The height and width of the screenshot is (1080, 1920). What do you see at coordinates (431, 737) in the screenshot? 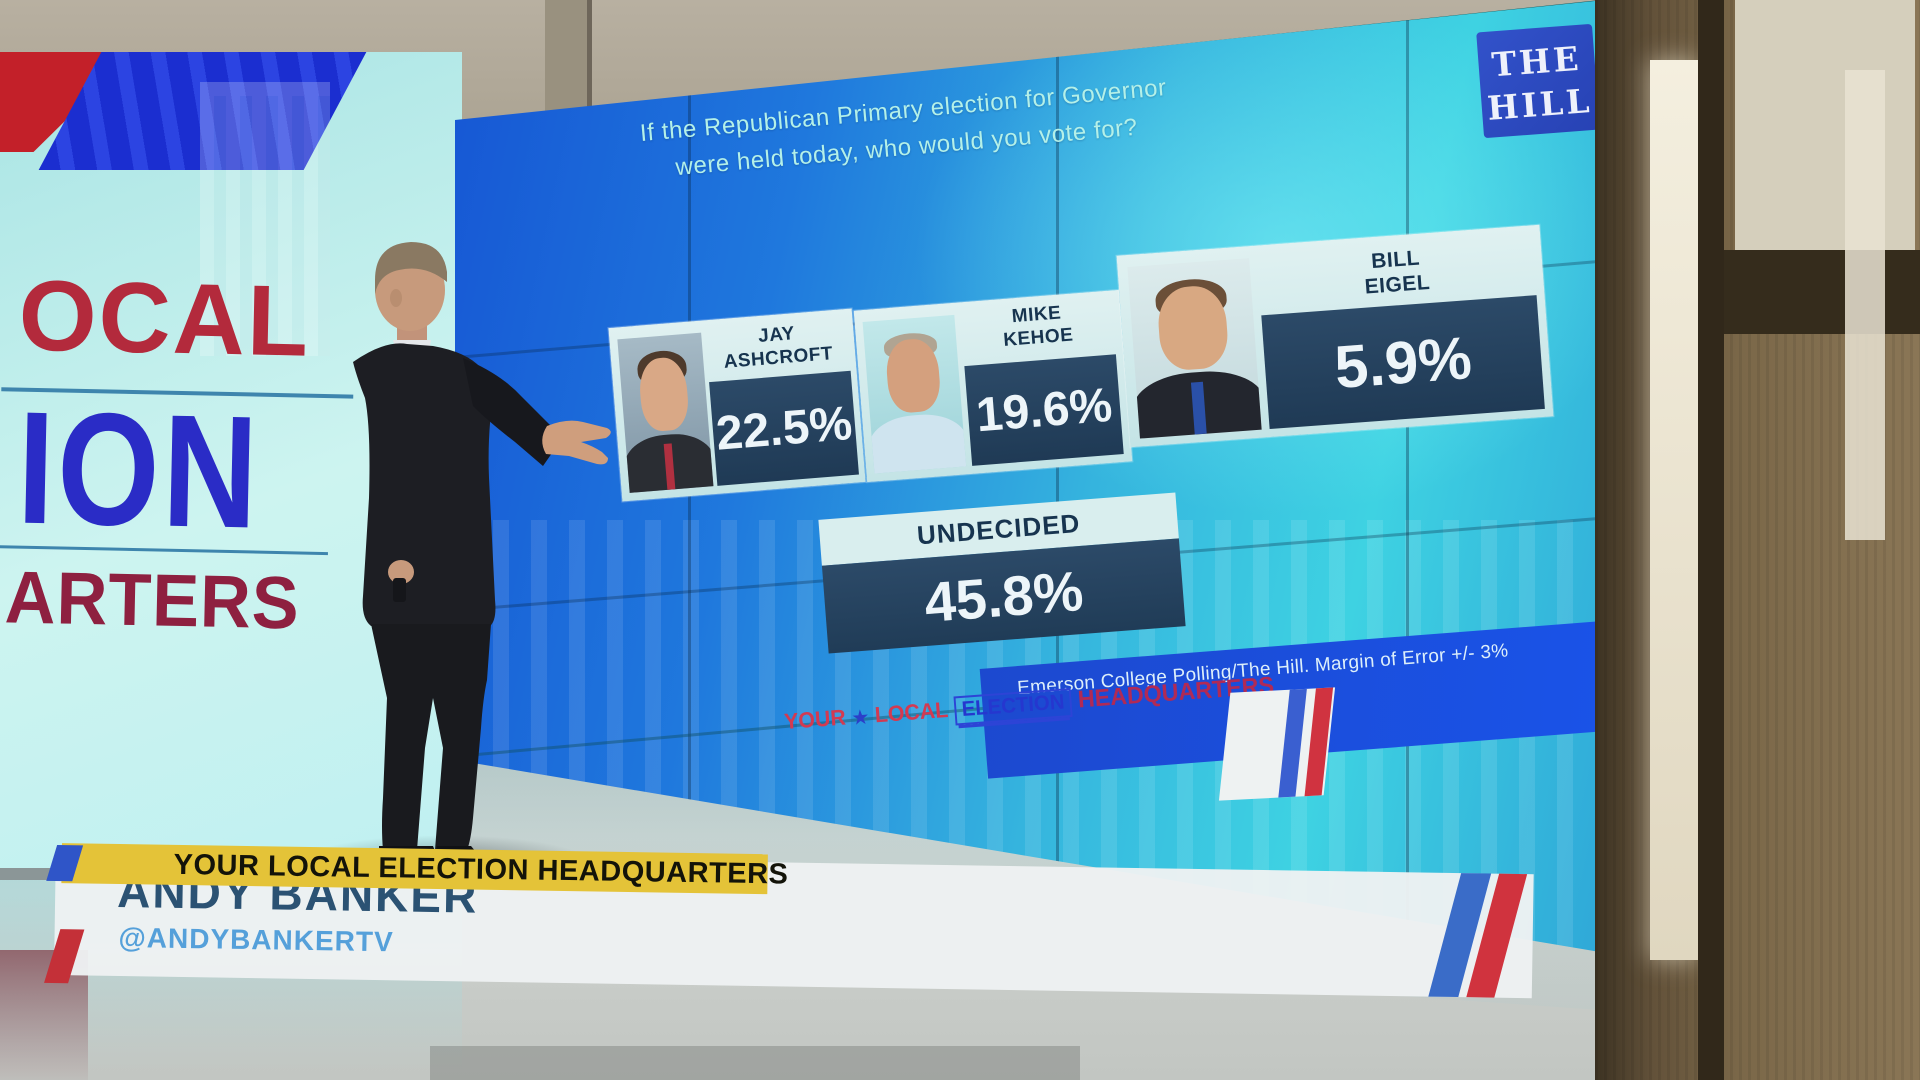
I see `anchor-trousers` at bounding box center [431, 737].